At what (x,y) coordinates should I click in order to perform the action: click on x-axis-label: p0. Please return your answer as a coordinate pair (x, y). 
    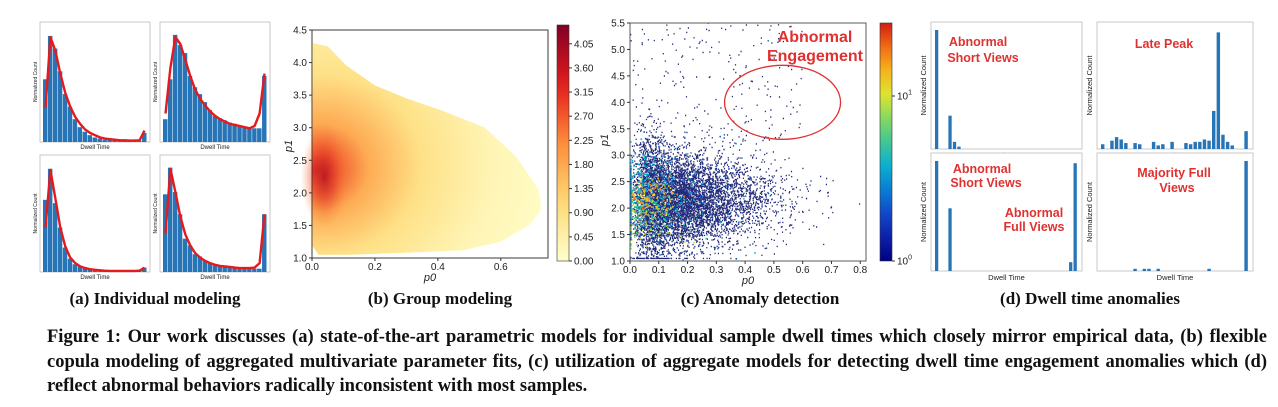
    Looking at the image, I should click on (430, 278).